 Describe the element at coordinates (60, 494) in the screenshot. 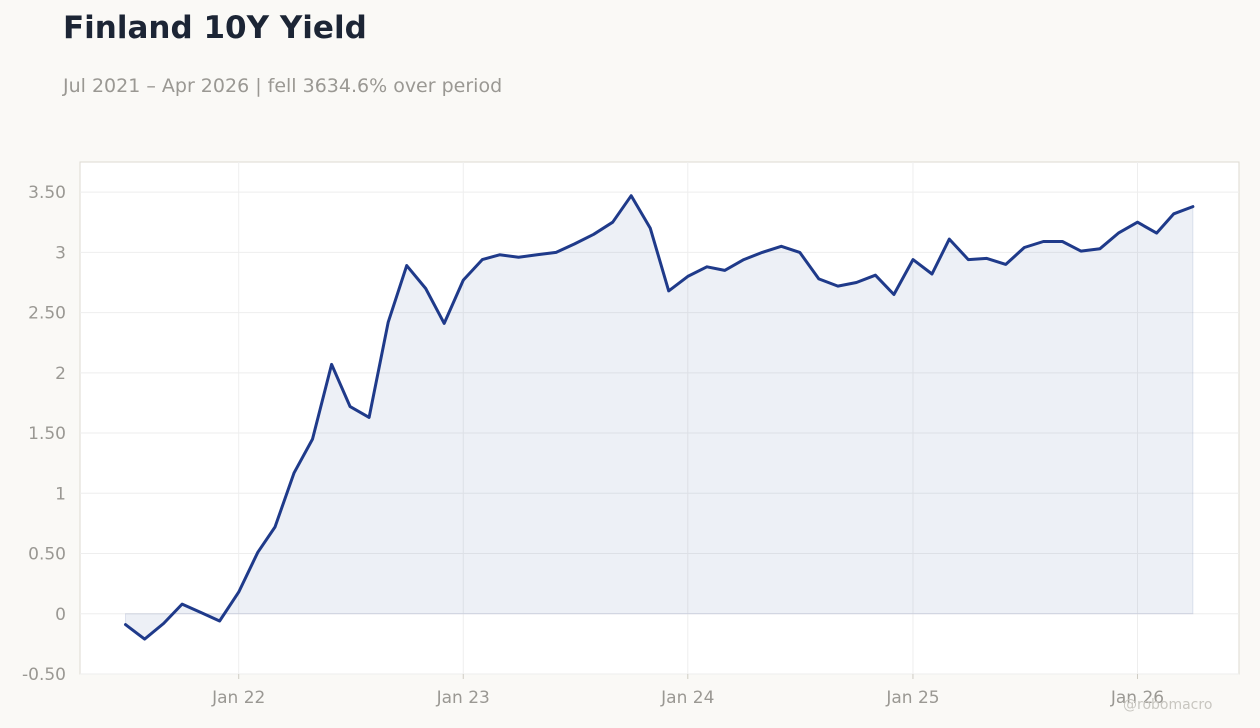

I see `y-tick-label: 1` at that location.